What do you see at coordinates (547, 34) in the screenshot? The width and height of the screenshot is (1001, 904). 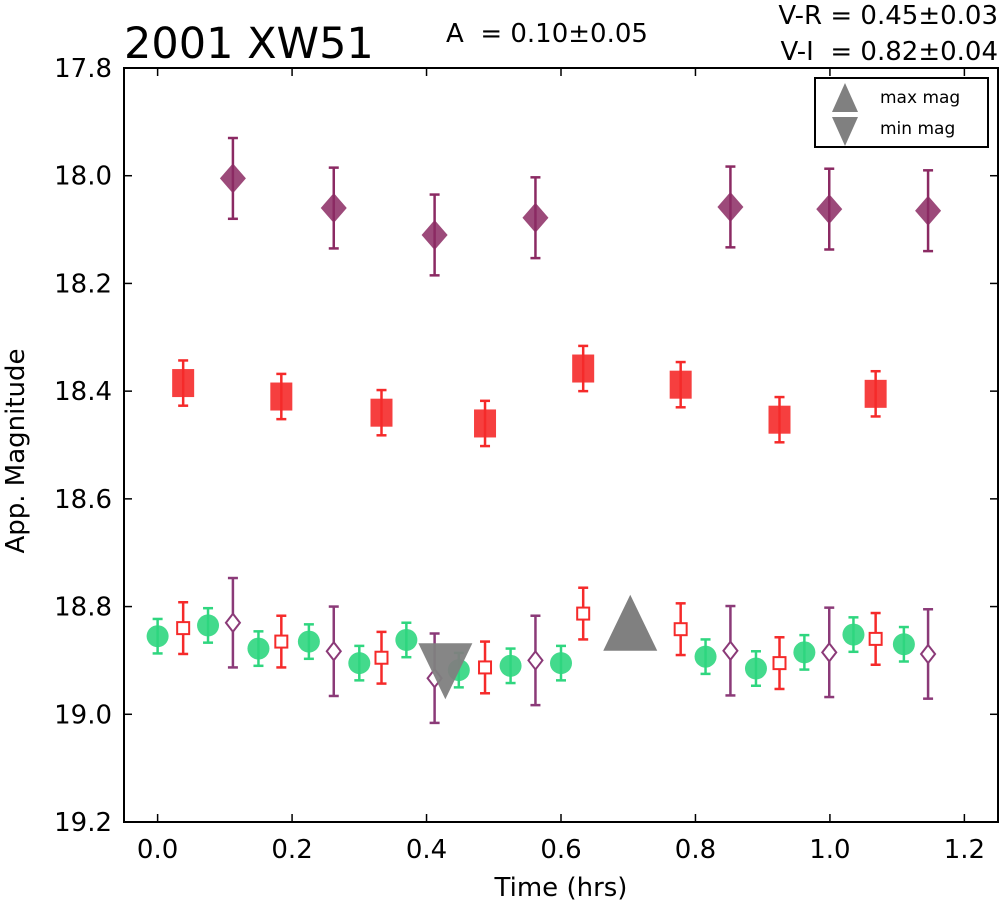 I see `amplitude-annotation: A = 0.10±0.05` at bounding box center [547, 34].